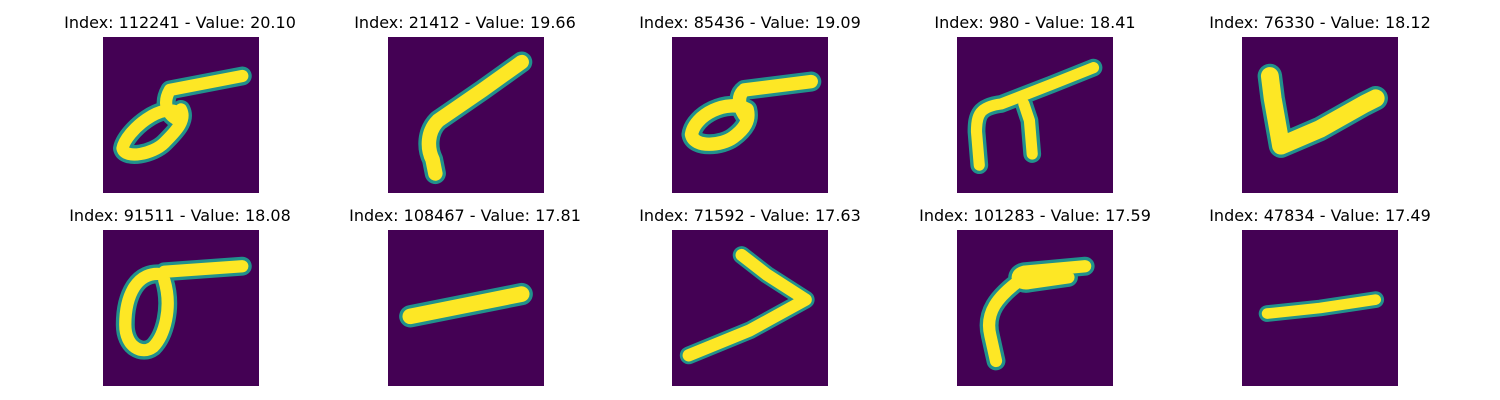  What do you see at coordinates (465, 215) in the screenshot?
I see `panel-title: Index: 108467 - Value: 17.81` at bounding box center [465, 215].